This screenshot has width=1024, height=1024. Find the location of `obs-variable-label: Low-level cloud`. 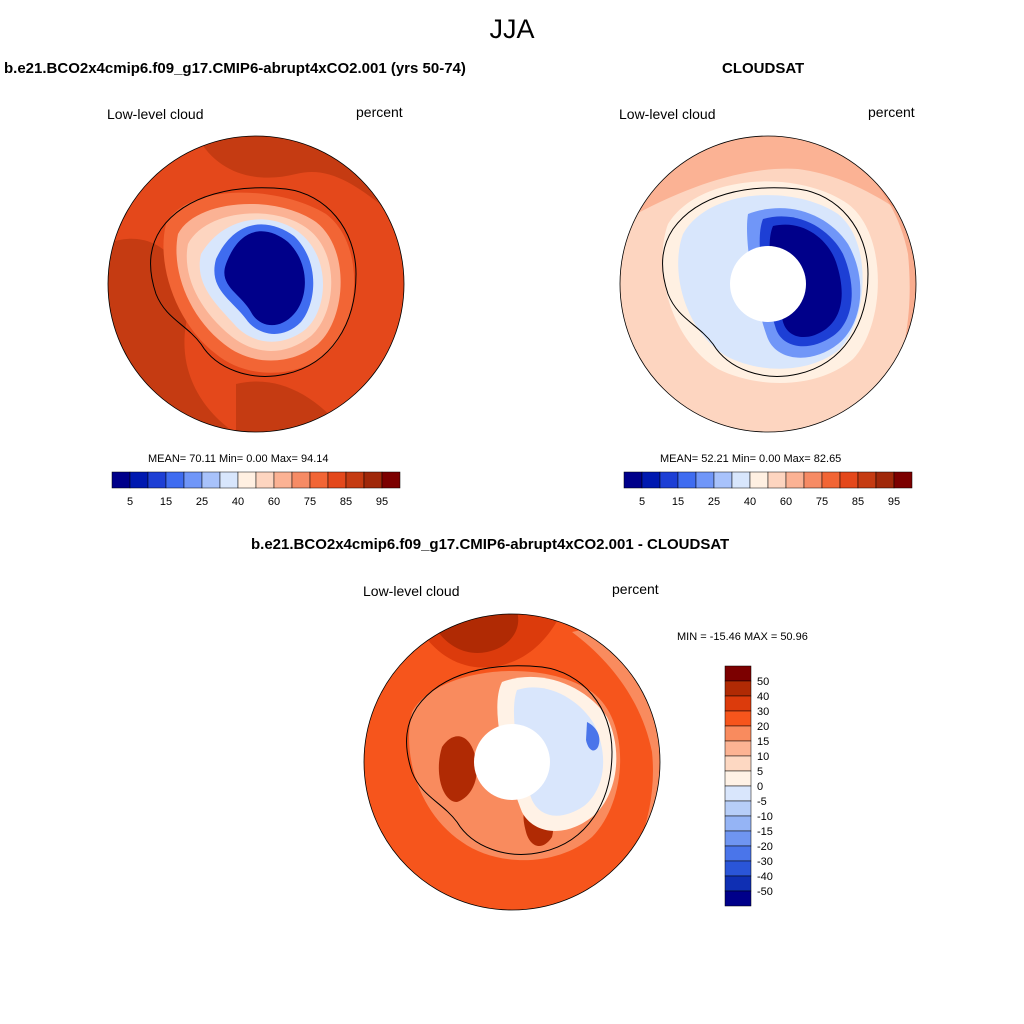

obs-variable-label: Low-level cloud is located at coordinates (667, 114).